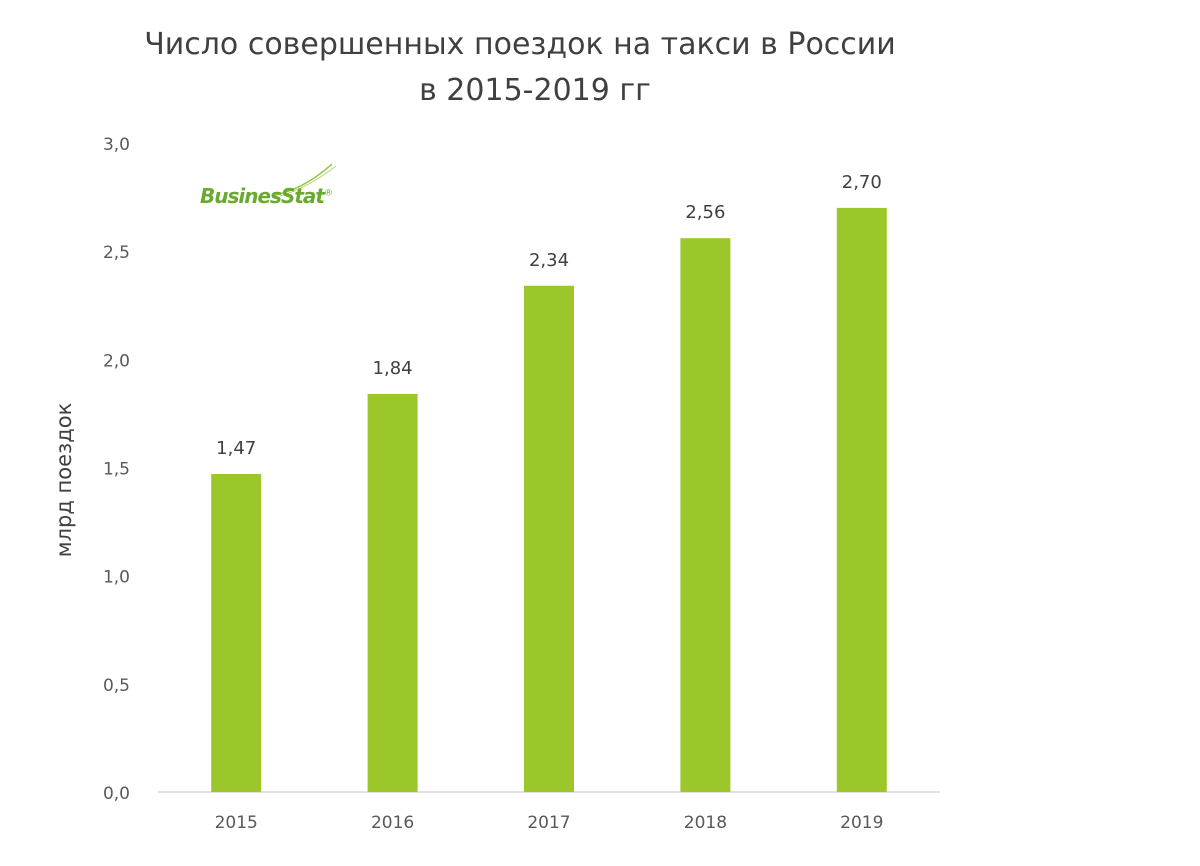 This screenshot has width=1200, height=866. What do you see at coordinates (116, 361) in the screenshot?
I see `y-tick-label: 2,0` at bounding box center [116, 361].